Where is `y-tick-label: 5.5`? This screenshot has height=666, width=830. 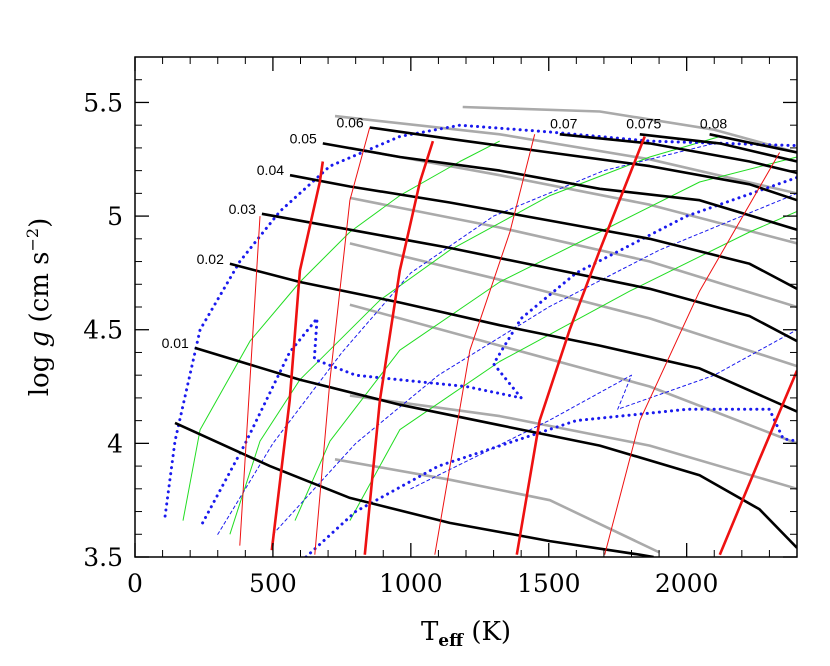
y-tick-label: 5.5 is located at coordinates (103, 102).